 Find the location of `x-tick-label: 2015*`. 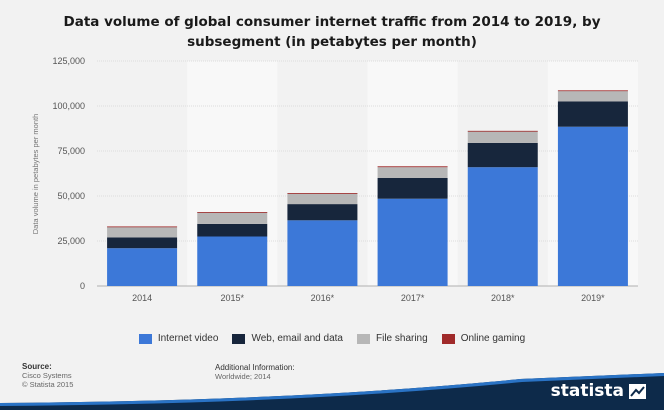

x-tick-label: 2015* is located at coordinates (232, 298).